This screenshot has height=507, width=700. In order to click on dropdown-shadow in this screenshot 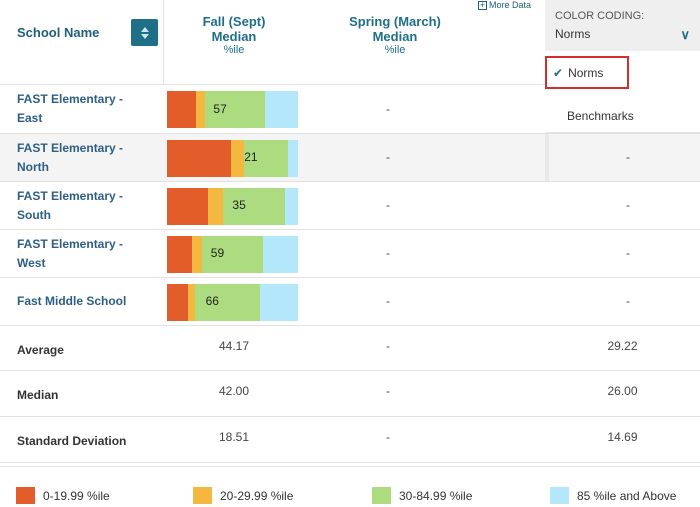, I will do `click(547, 157)`.